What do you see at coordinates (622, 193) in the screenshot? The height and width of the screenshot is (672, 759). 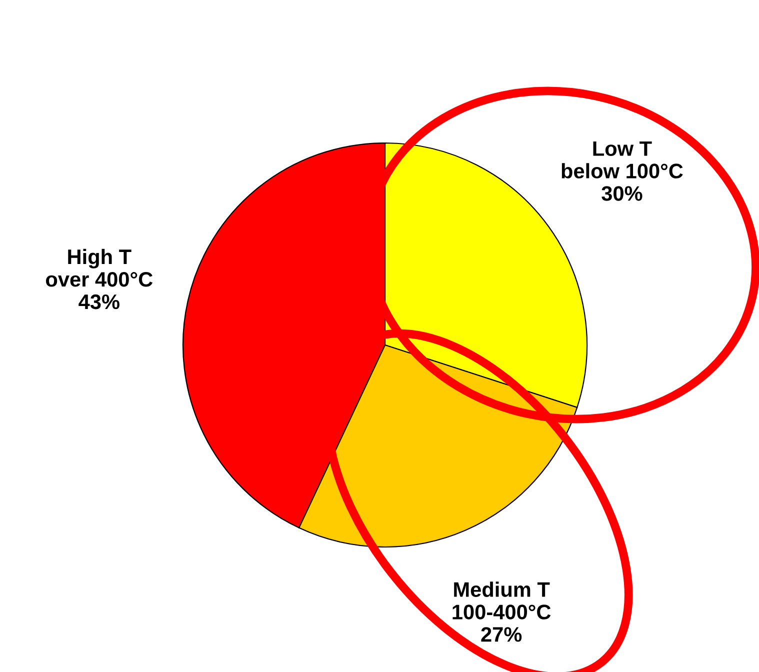 I see `data-label: 30%` at bounding box center [622, 193].